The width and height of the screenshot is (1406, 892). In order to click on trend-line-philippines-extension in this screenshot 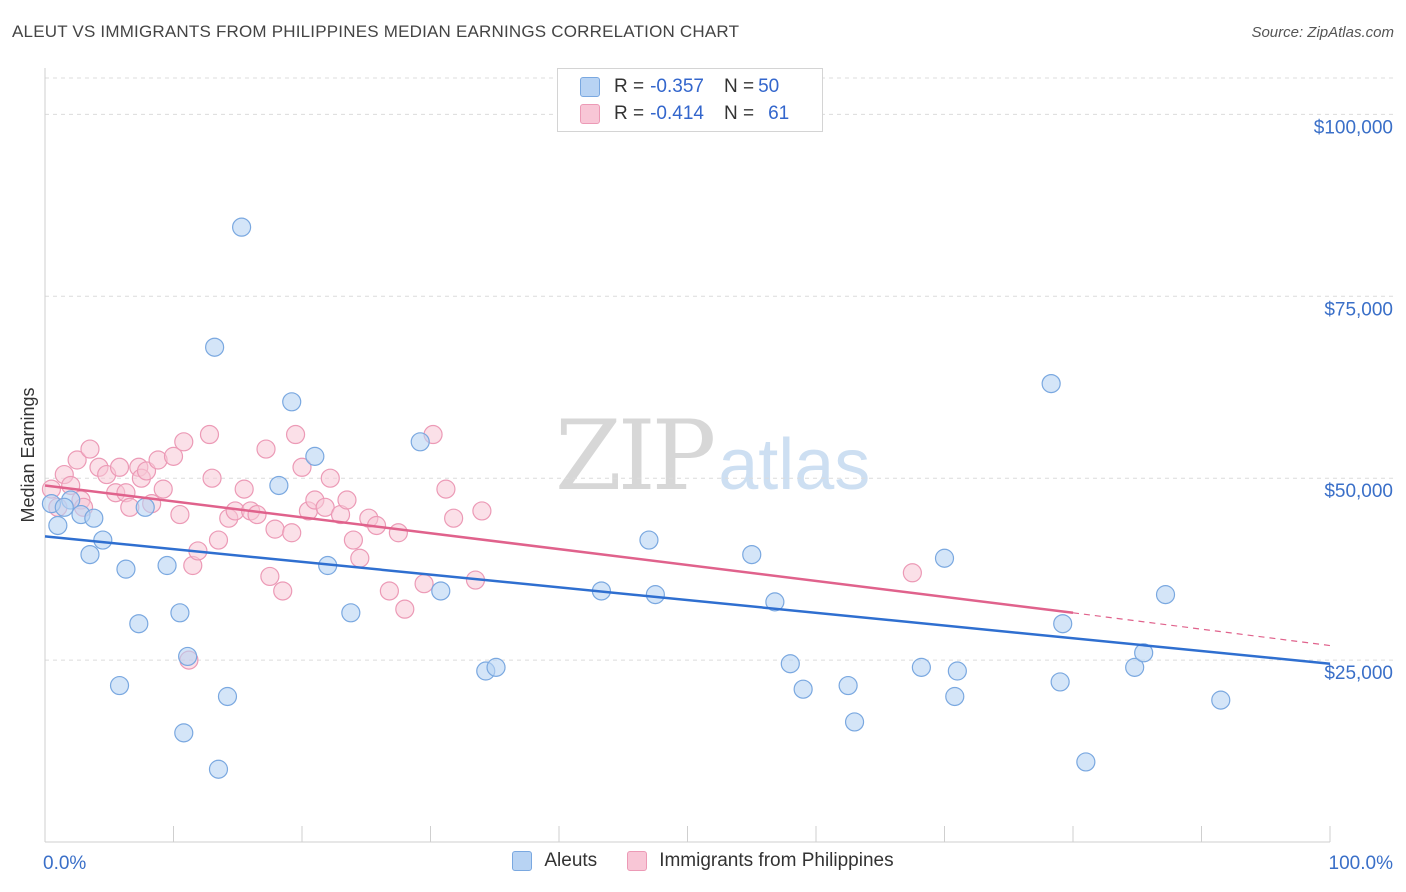, I will do `click(1201, 629)`.